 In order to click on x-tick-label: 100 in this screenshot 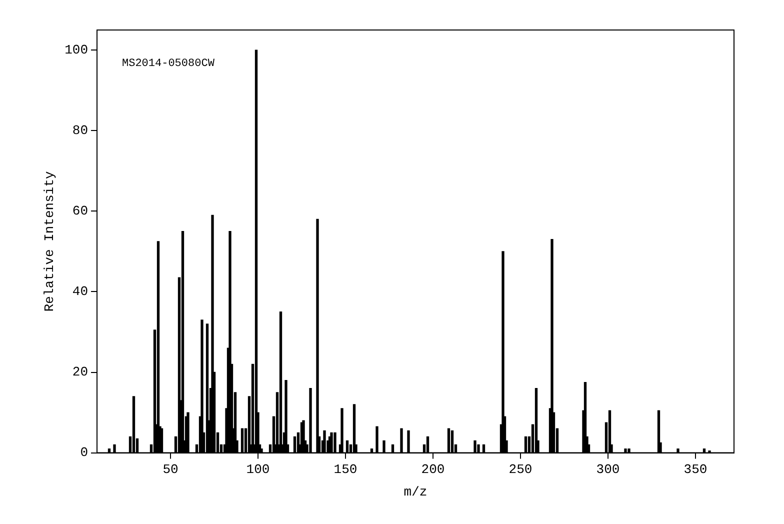, I will do `click(258, 470)`.